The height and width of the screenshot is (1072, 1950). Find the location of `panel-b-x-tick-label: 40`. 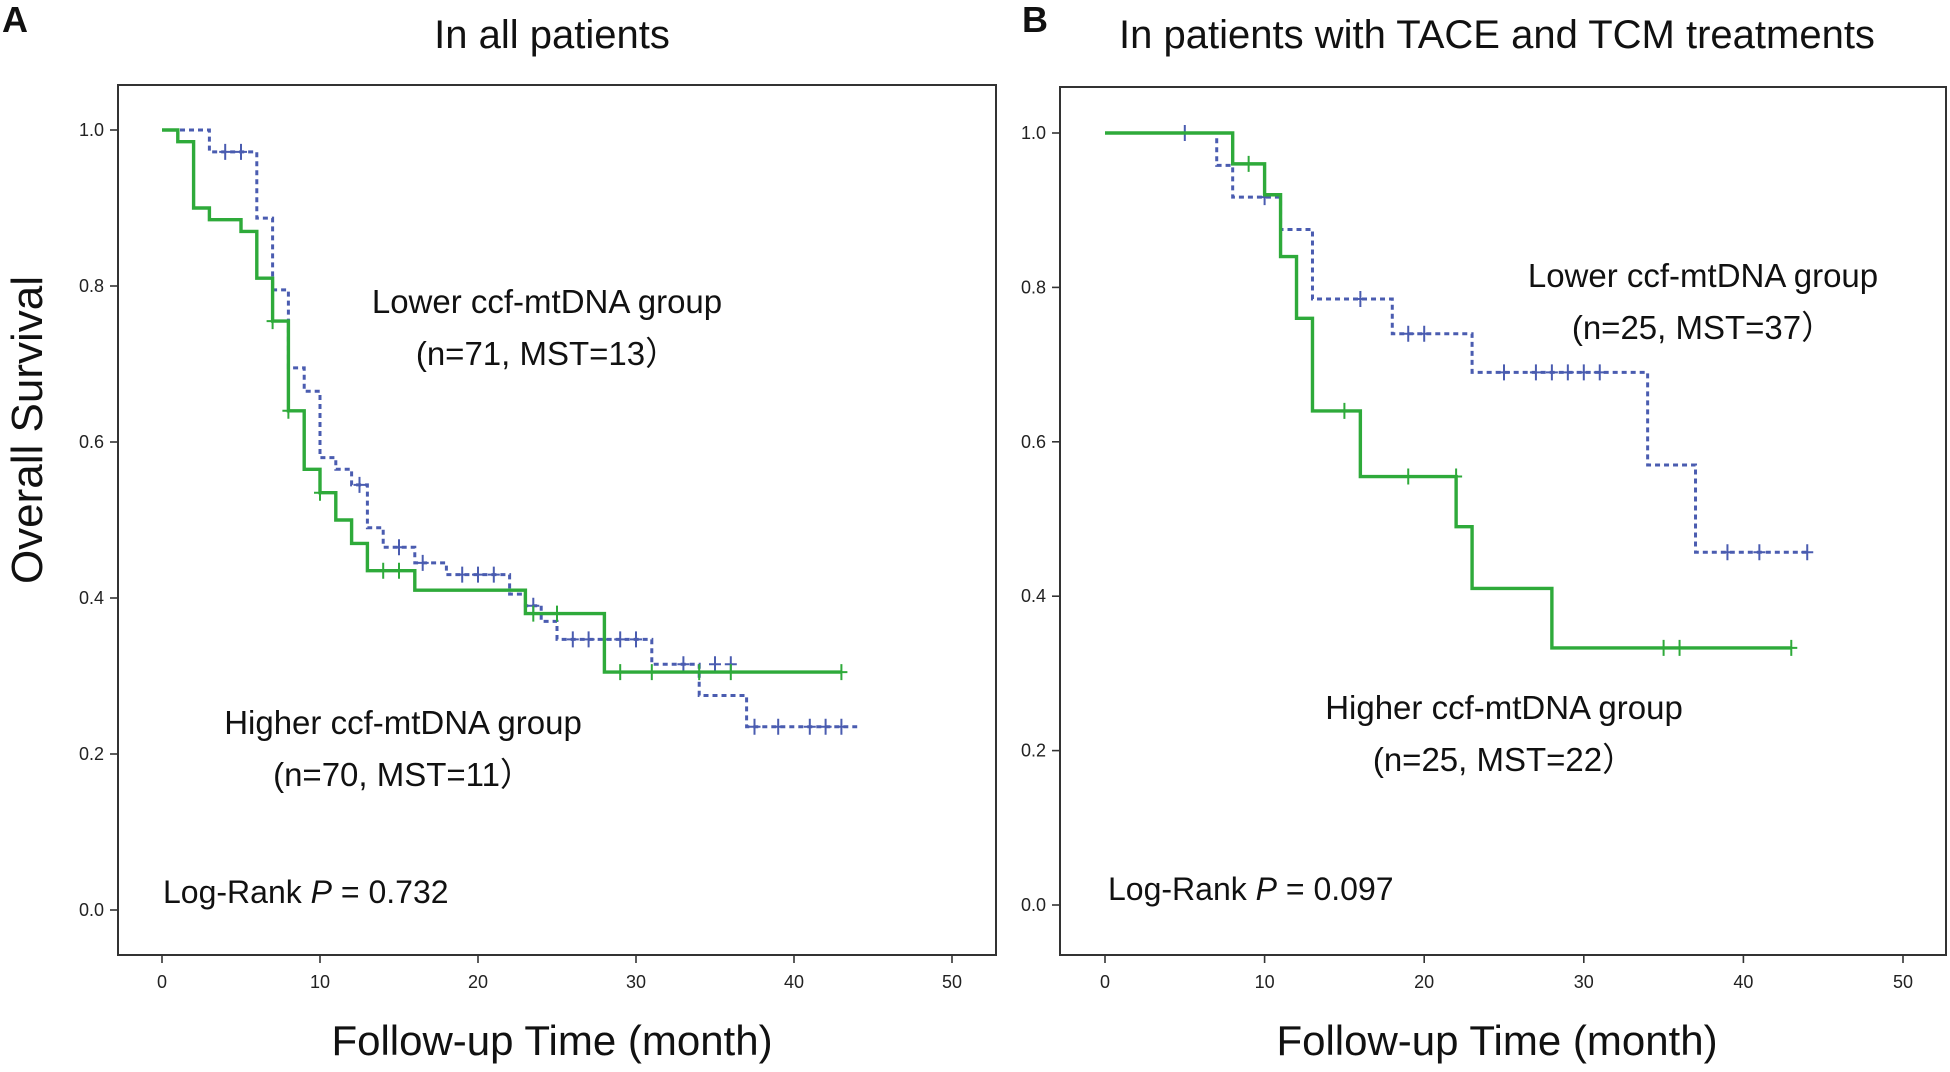

panel-b-x-tick-label: 40 is located at coordinates (1743, 982).